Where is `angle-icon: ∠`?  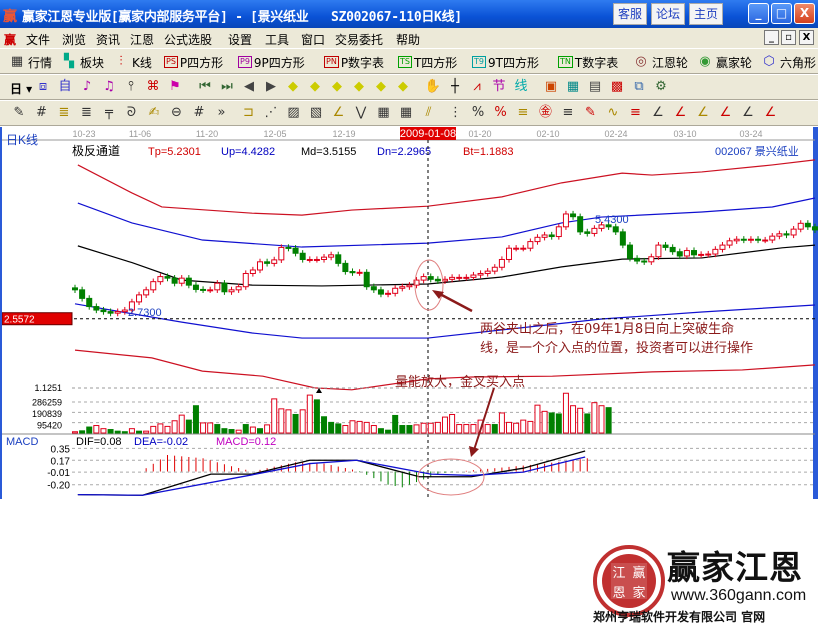
angle-icon: ∠ is located at coordinates (338, 112).